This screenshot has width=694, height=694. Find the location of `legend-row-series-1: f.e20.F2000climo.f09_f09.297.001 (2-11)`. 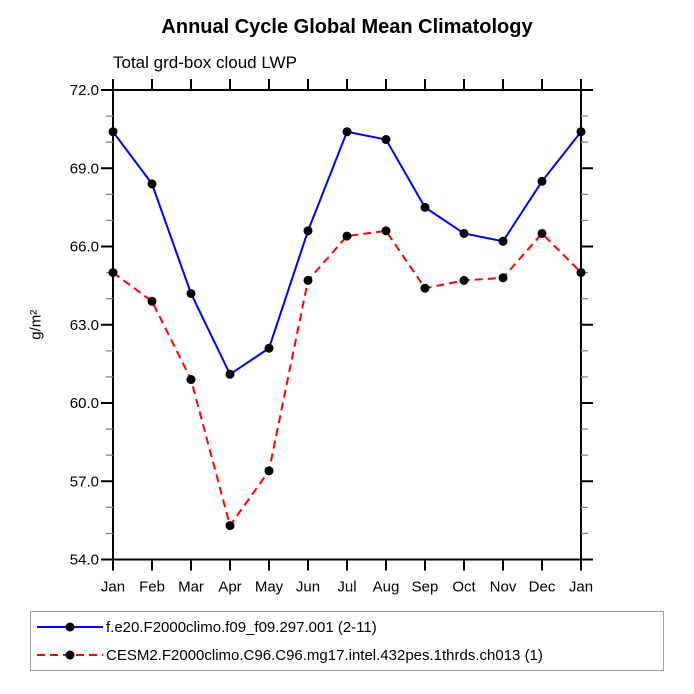

legend-row-series-1: f.e20.F2000climo.f09_f09.297.001 (2-11) is located at coordinates (347, 627).